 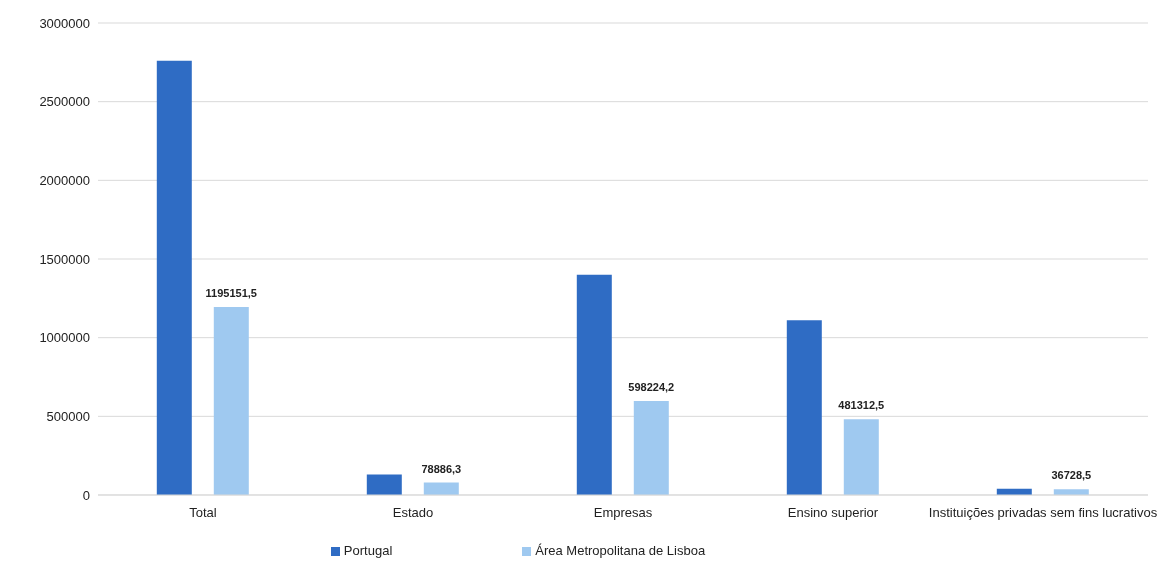 What do you see at coordinates (1071, 475) in the screenshot?
I see `data-label: 36728,5` at bounding box center [1071, 475].